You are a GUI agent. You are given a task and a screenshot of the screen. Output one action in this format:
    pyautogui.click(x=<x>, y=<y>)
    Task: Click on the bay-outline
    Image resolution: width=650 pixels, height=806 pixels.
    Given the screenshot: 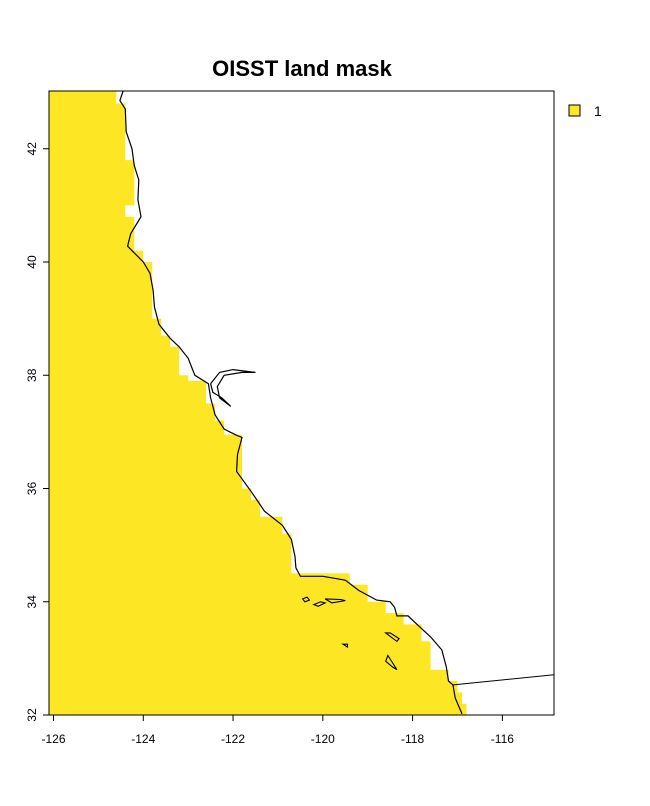 What is the action you would take?
    pyautogui.click(x=233, y=387)
    